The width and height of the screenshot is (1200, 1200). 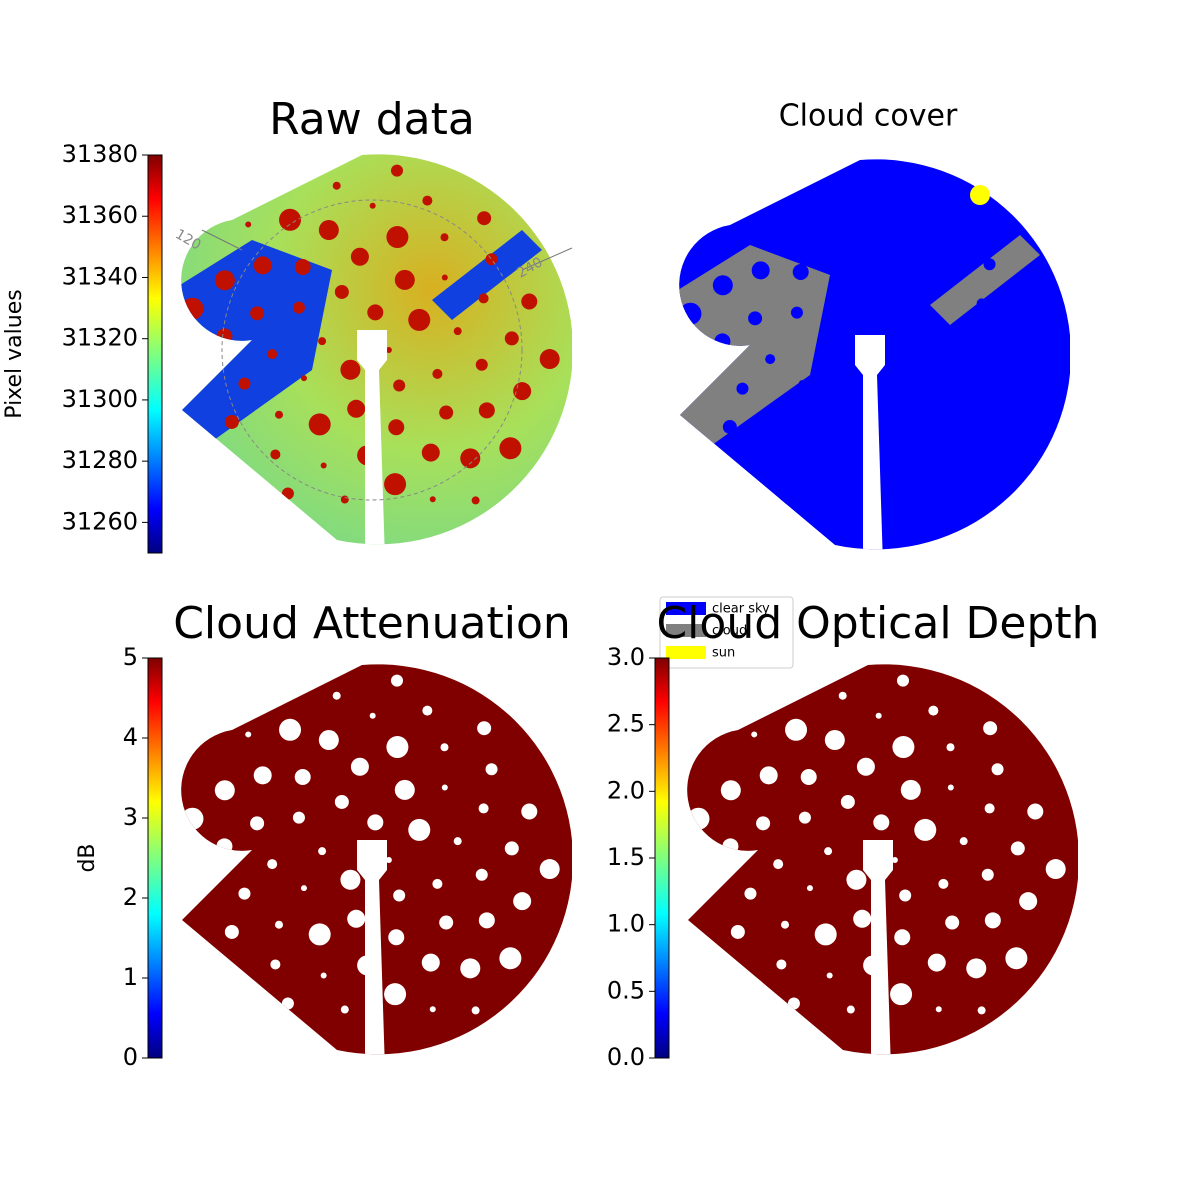 I want to click on cloud-image, so click(x=874, y=354).